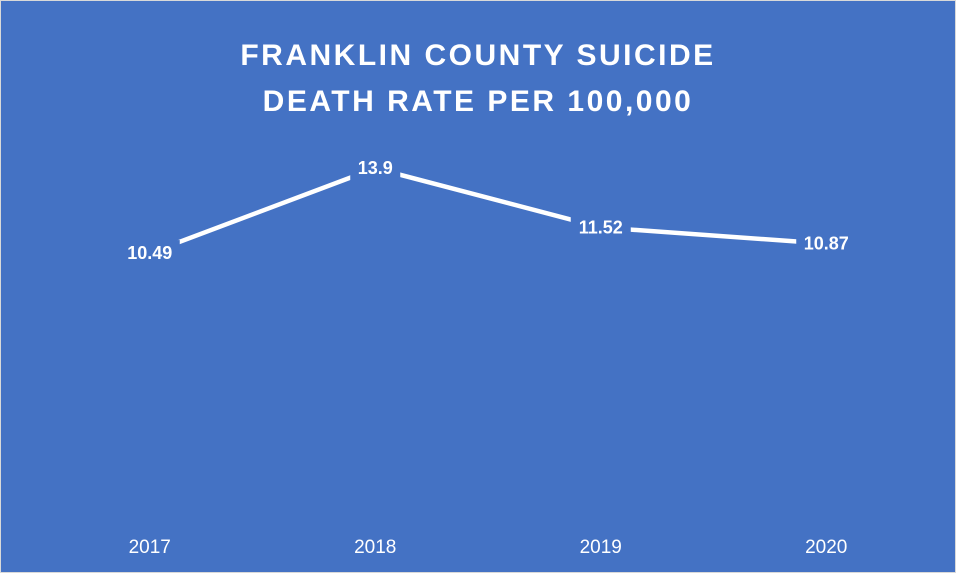 The height and width of the screenshot is (573, 956). I want to click on data-label-2020: 10.87, so click(826, 243).